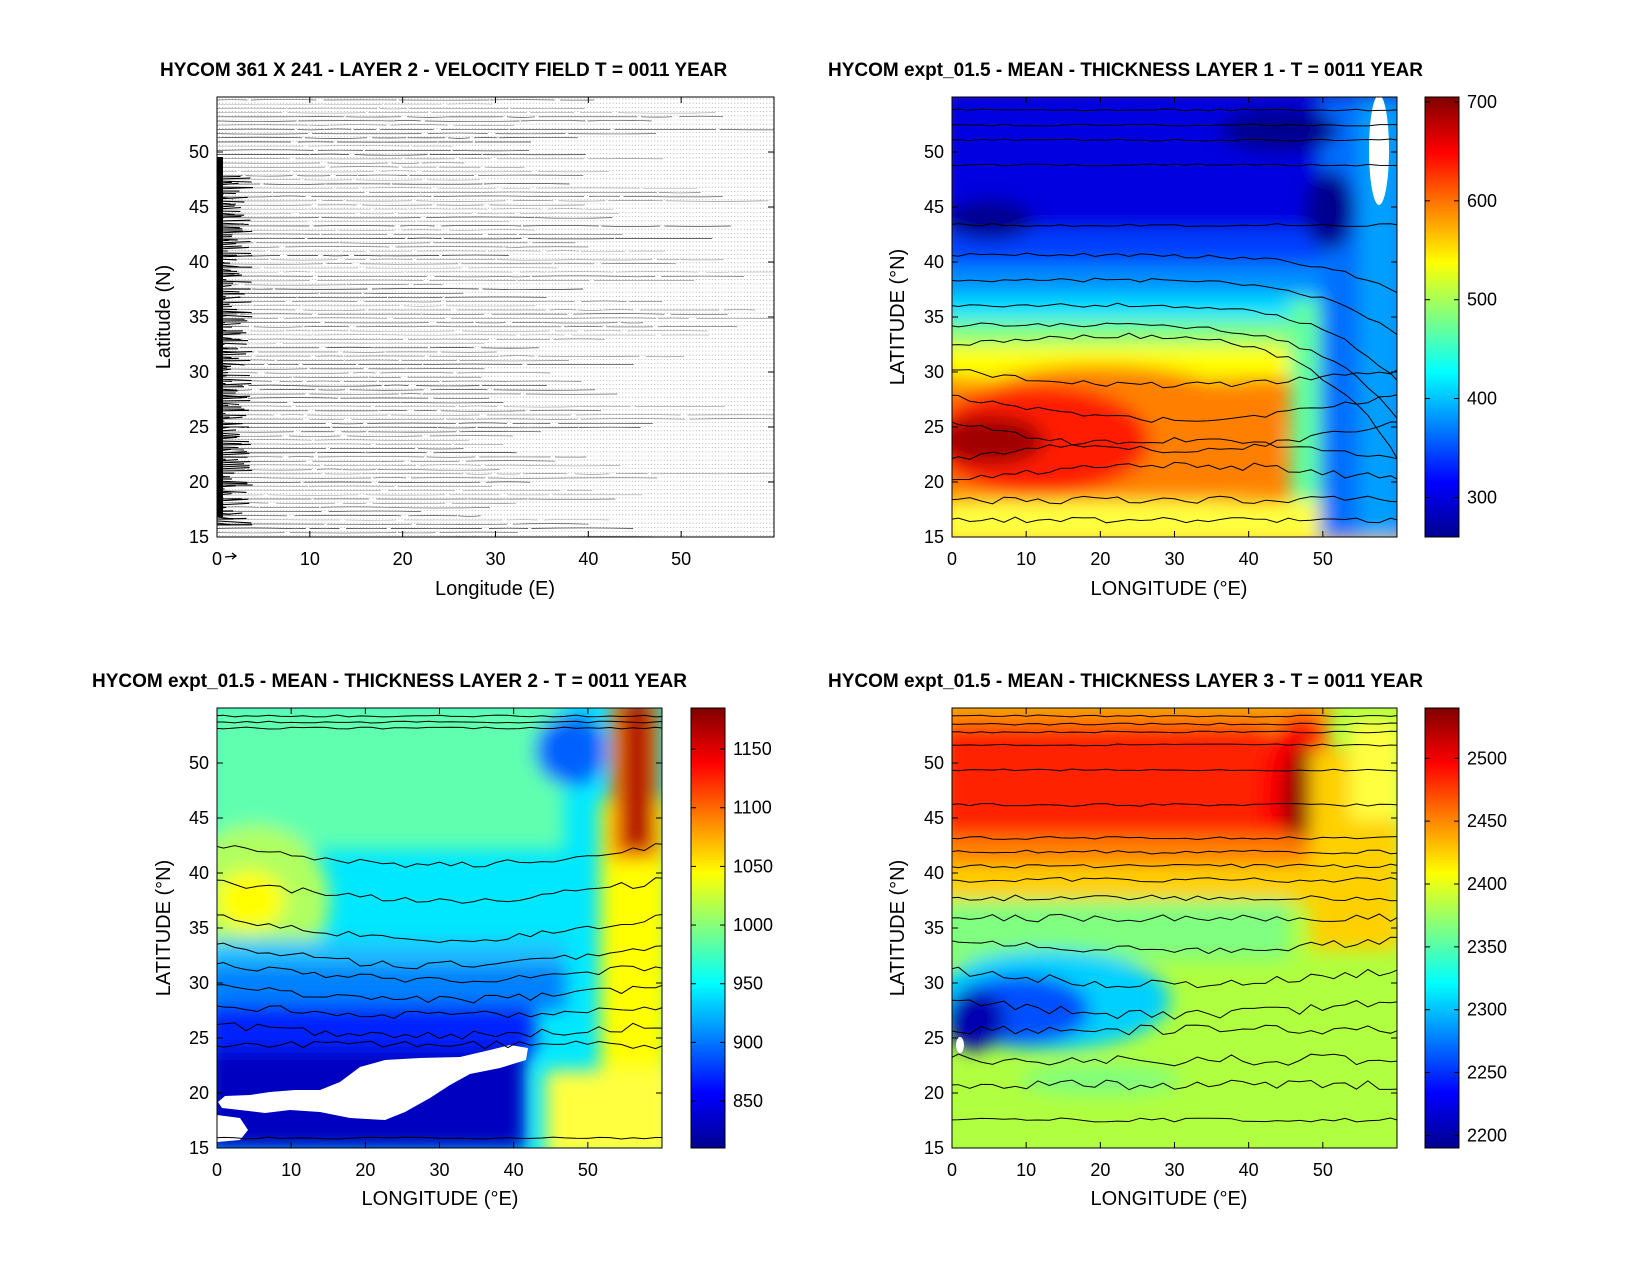 This screenshot has width=1650, height=1275. Describe the element at coordinates (1482, 201) in the screenshot. I see `colorbar-tick-label: 600` at that location.